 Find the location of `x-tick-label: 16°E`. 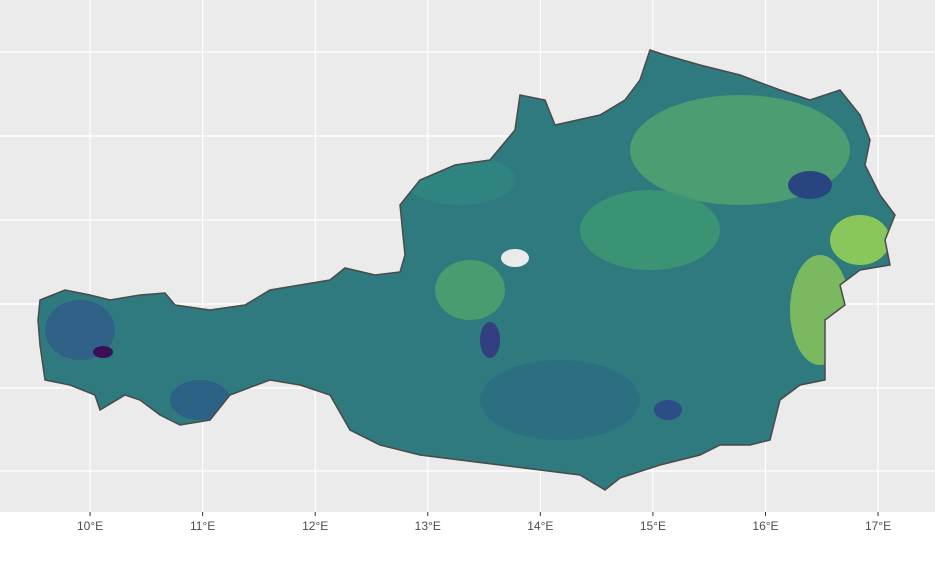

x-tick-label: 16°E is located at coordinates (765, 526).